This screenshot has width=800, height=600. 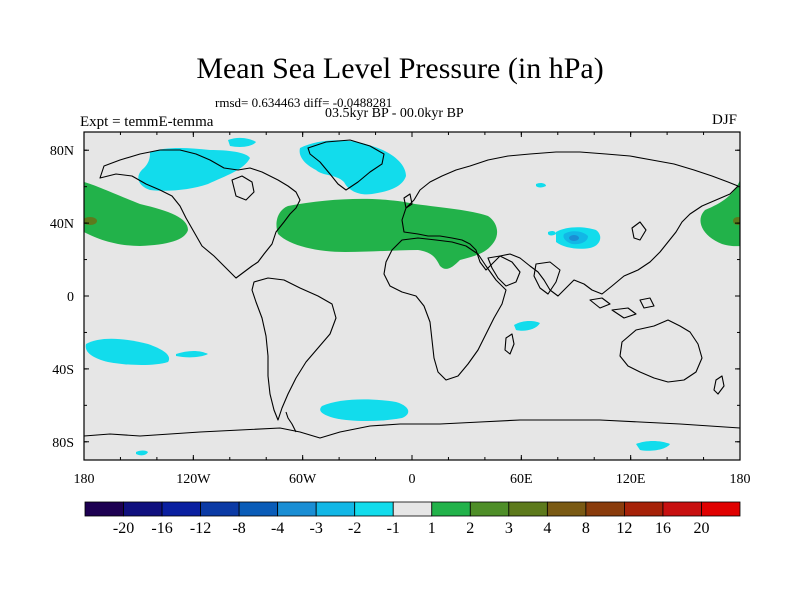 What do you see at coordinates (527, 325) in the screenshot?
I see `indian-ocean-low` at bounding box center [527, 325].